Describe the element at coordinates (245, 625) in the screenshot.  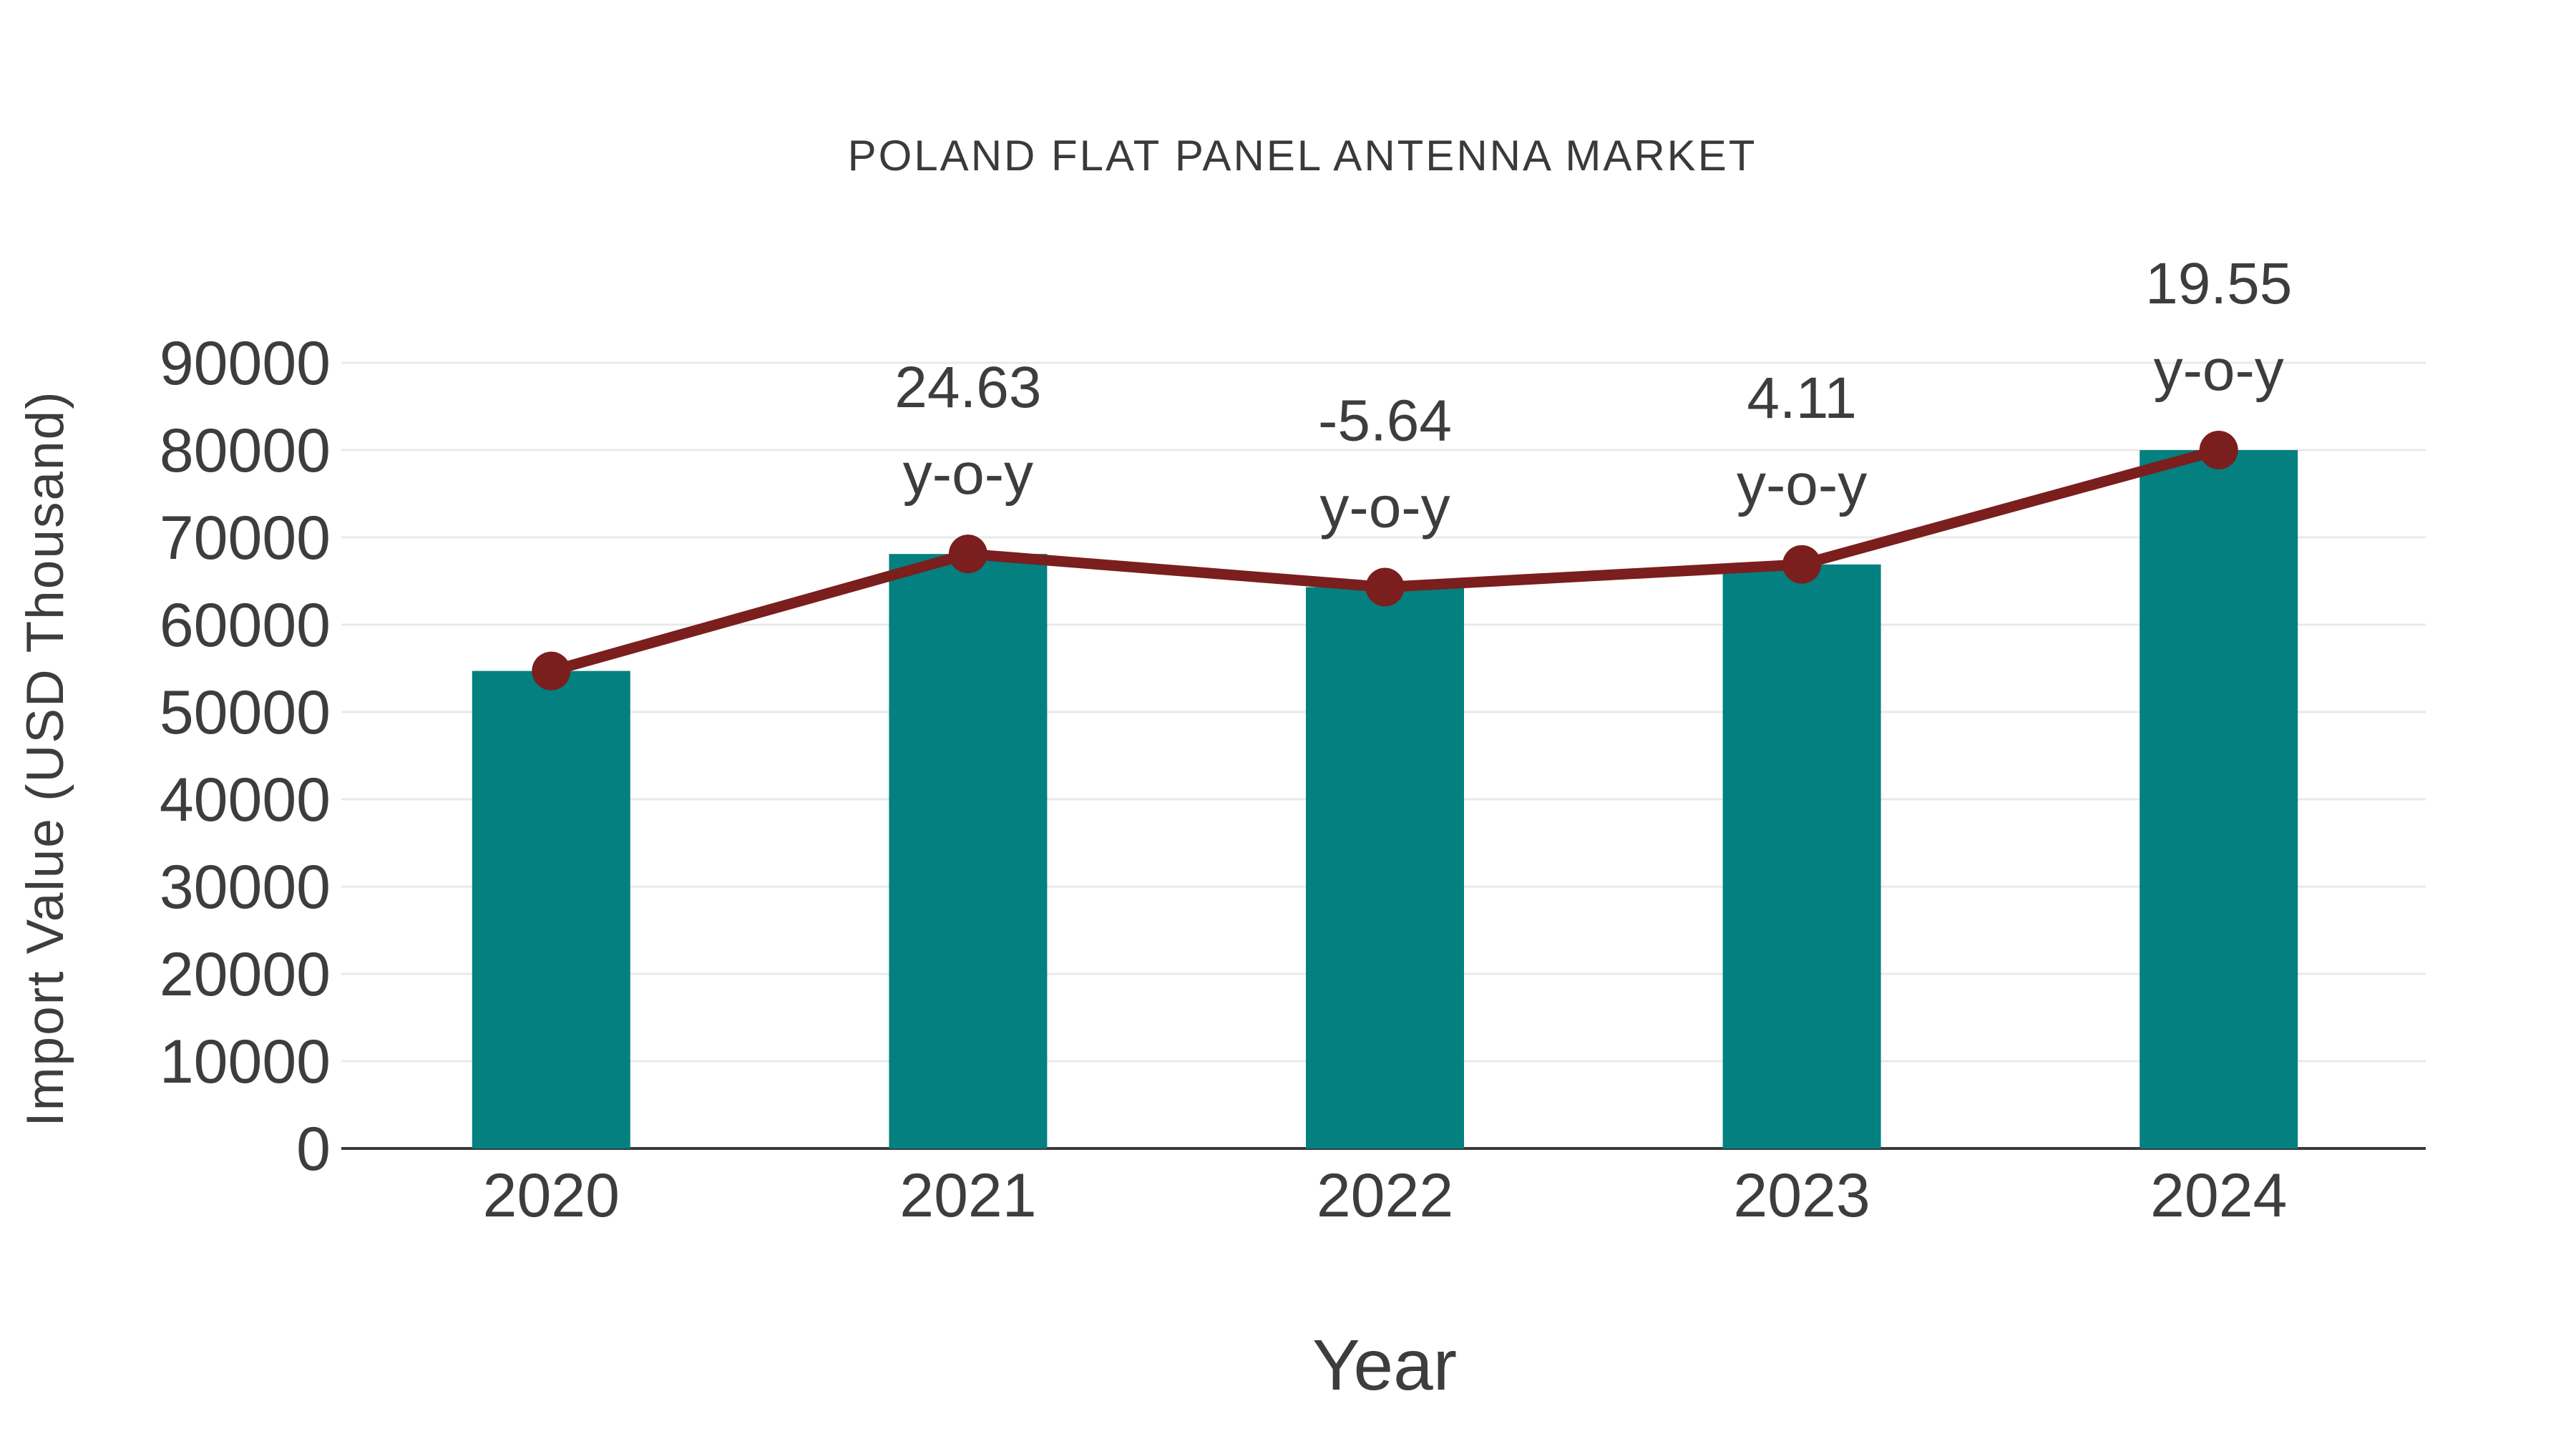
I see `y-tick-label: 60000` at that location.